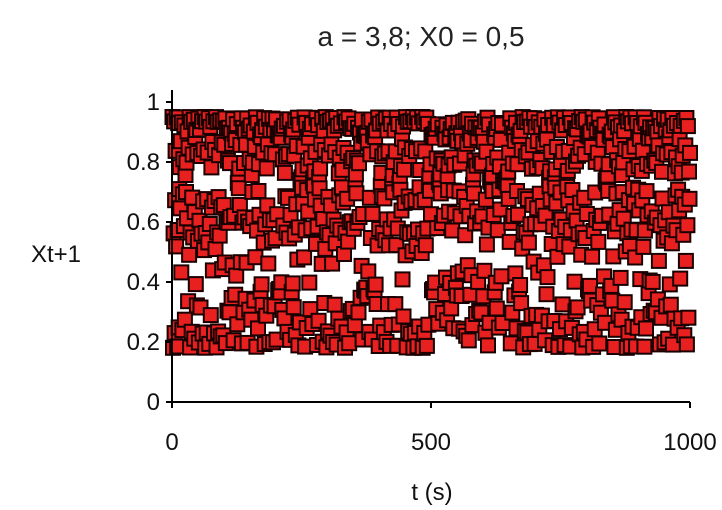 The image size is (722, 510). I want to click on y-tick-label: 1, so click(153, 102).